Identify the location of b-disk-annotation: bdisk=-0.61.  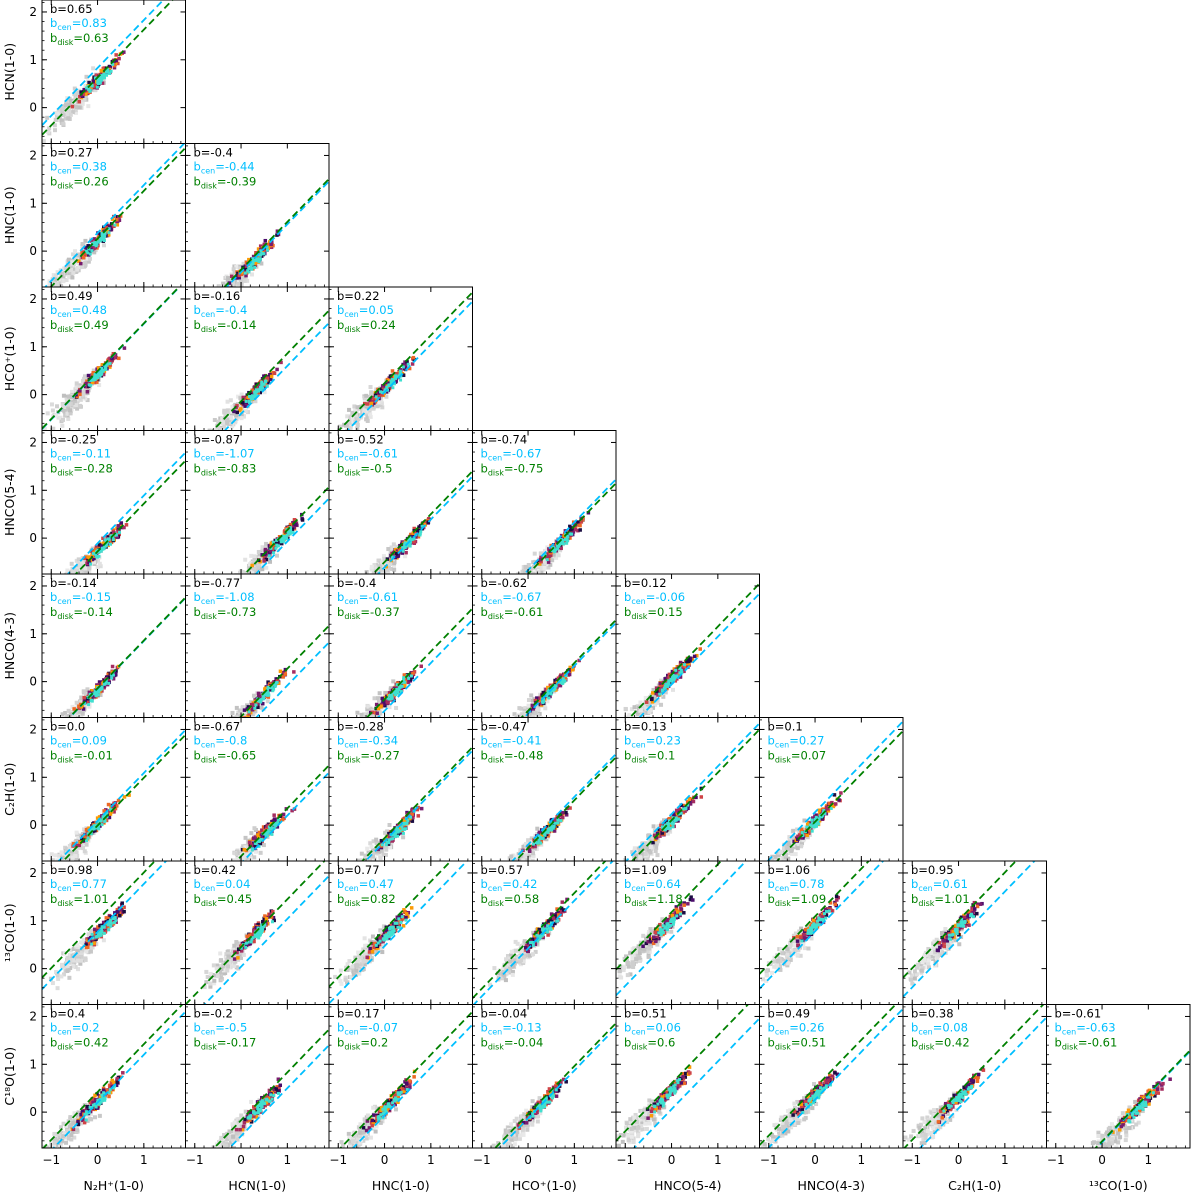
(512, 613).